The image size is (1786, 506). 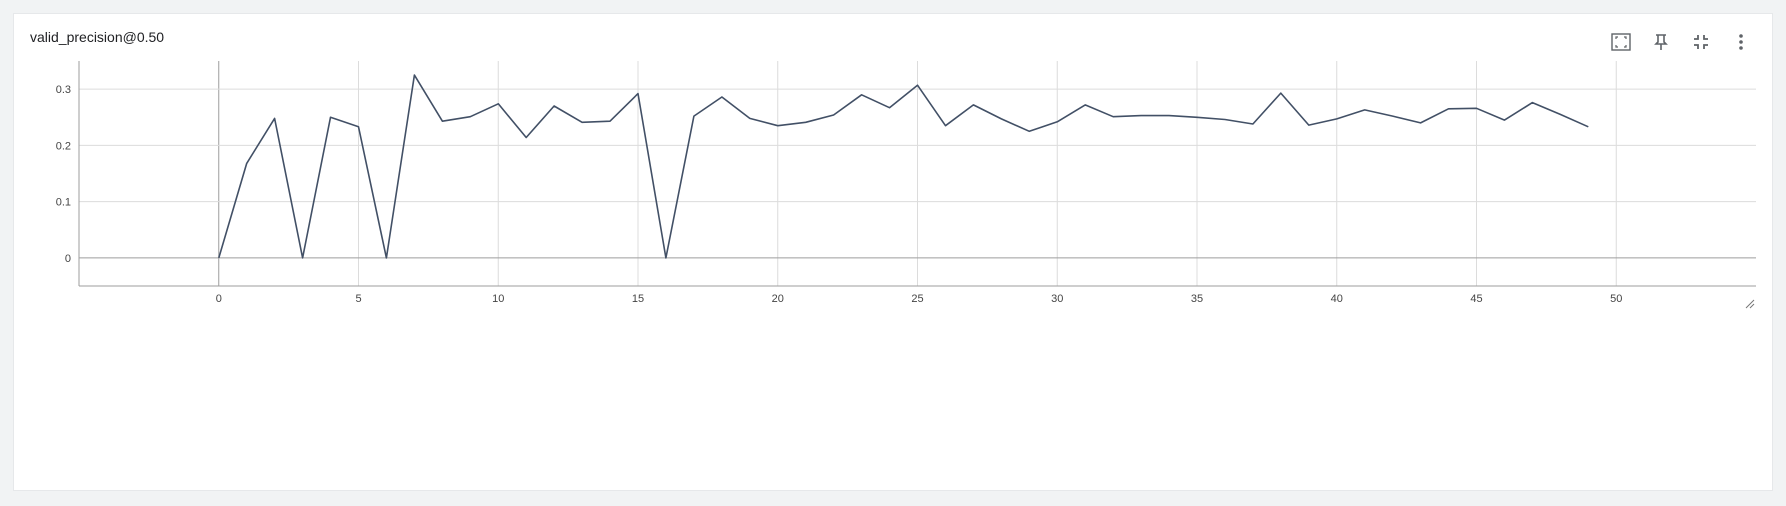 What do you see at coordinates (1616, 299) in the screenshot?
I see `x-tick-label: 50` at bounding box center [1616, 299].